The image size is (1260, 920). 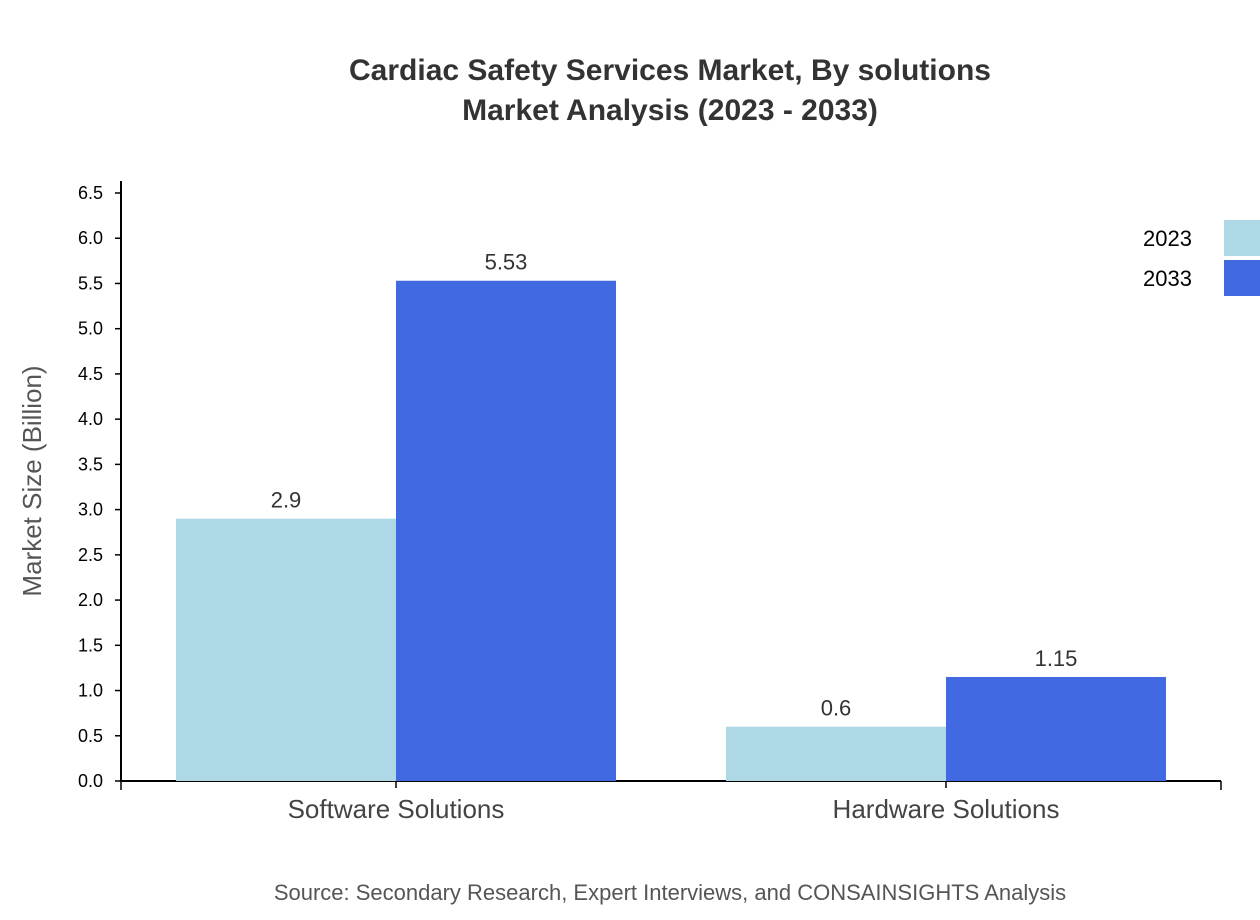 I want to click on y-tick-label: 0.5, so click(x=90, y=736).